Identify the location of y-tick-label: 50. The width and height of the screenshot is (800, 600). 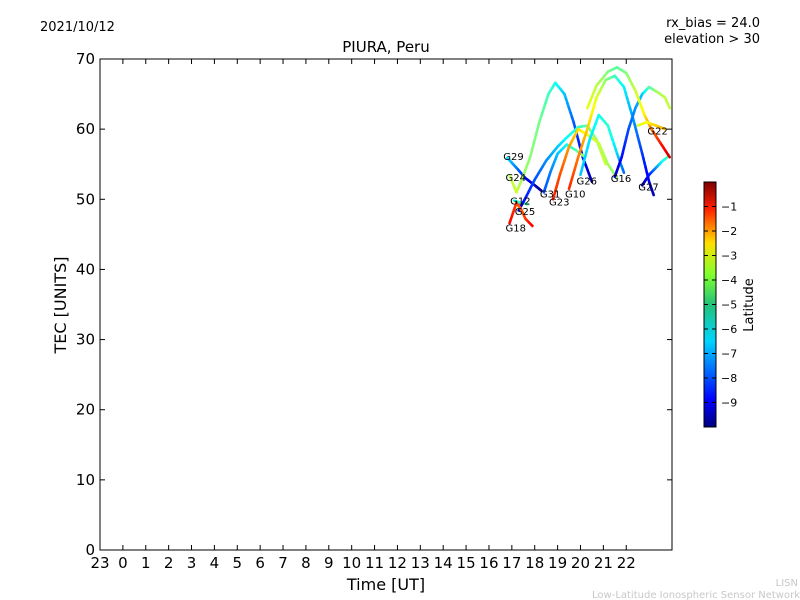
(85, 199).